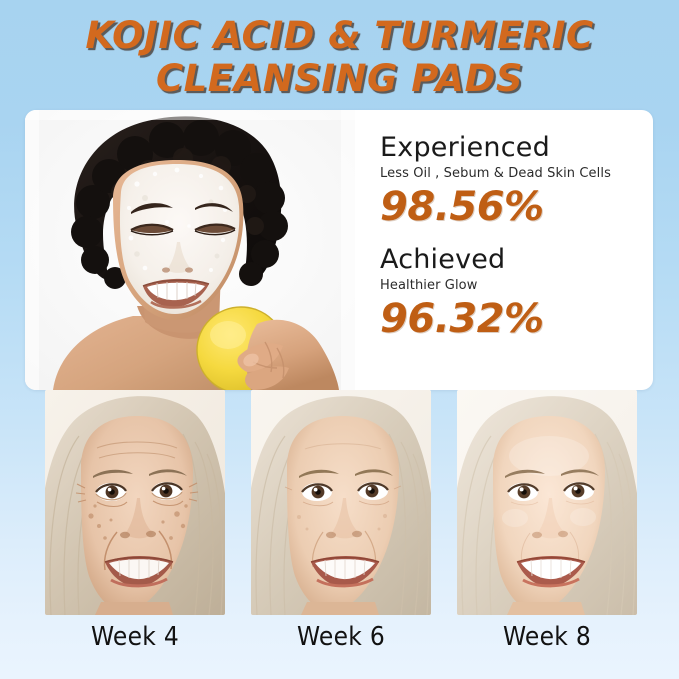 Image resolution: width=679 pixels, height=679 pixels. I want to click on stat-subtext: Healthier Glow, so click(429, 285).